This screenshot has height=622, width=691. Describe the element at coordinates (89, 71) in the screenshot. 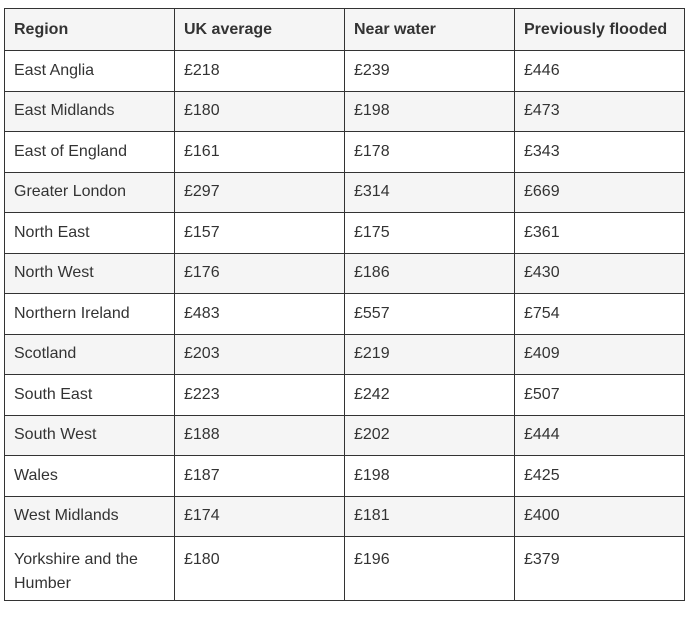

I see `cell-region: East Anglia` at that location.